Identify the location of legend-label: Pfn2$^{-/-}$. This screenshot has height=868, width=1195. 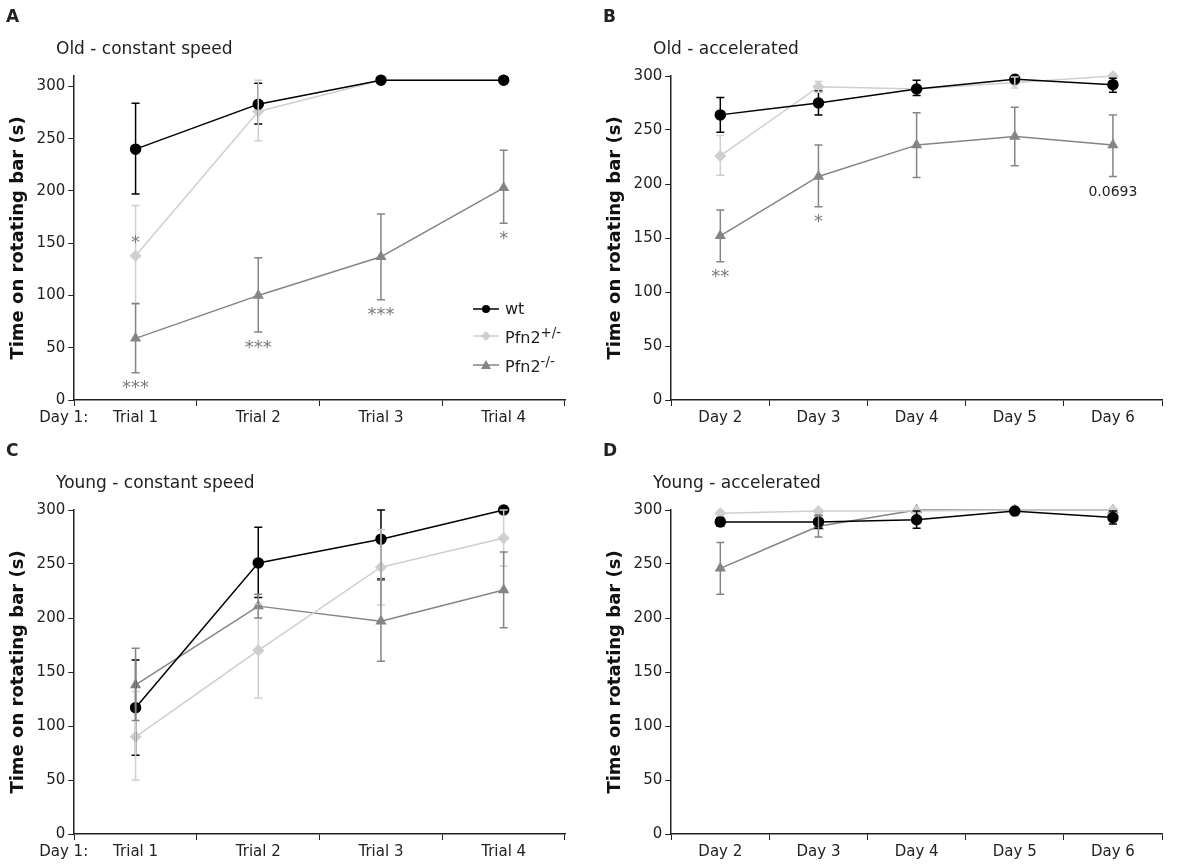
(530, 366).